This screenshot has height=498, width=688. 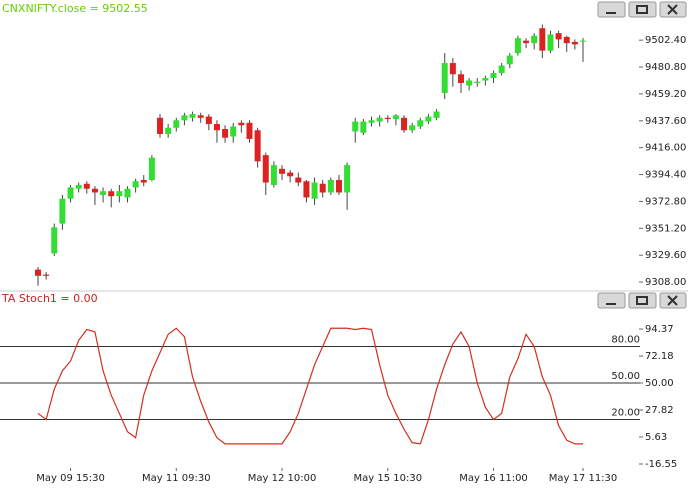 What do you see at coordinates (75, 8) in the screenshot?
I see `price-title: CNXNIFTY.close = 9502.55` at bounding box center [75, 8].